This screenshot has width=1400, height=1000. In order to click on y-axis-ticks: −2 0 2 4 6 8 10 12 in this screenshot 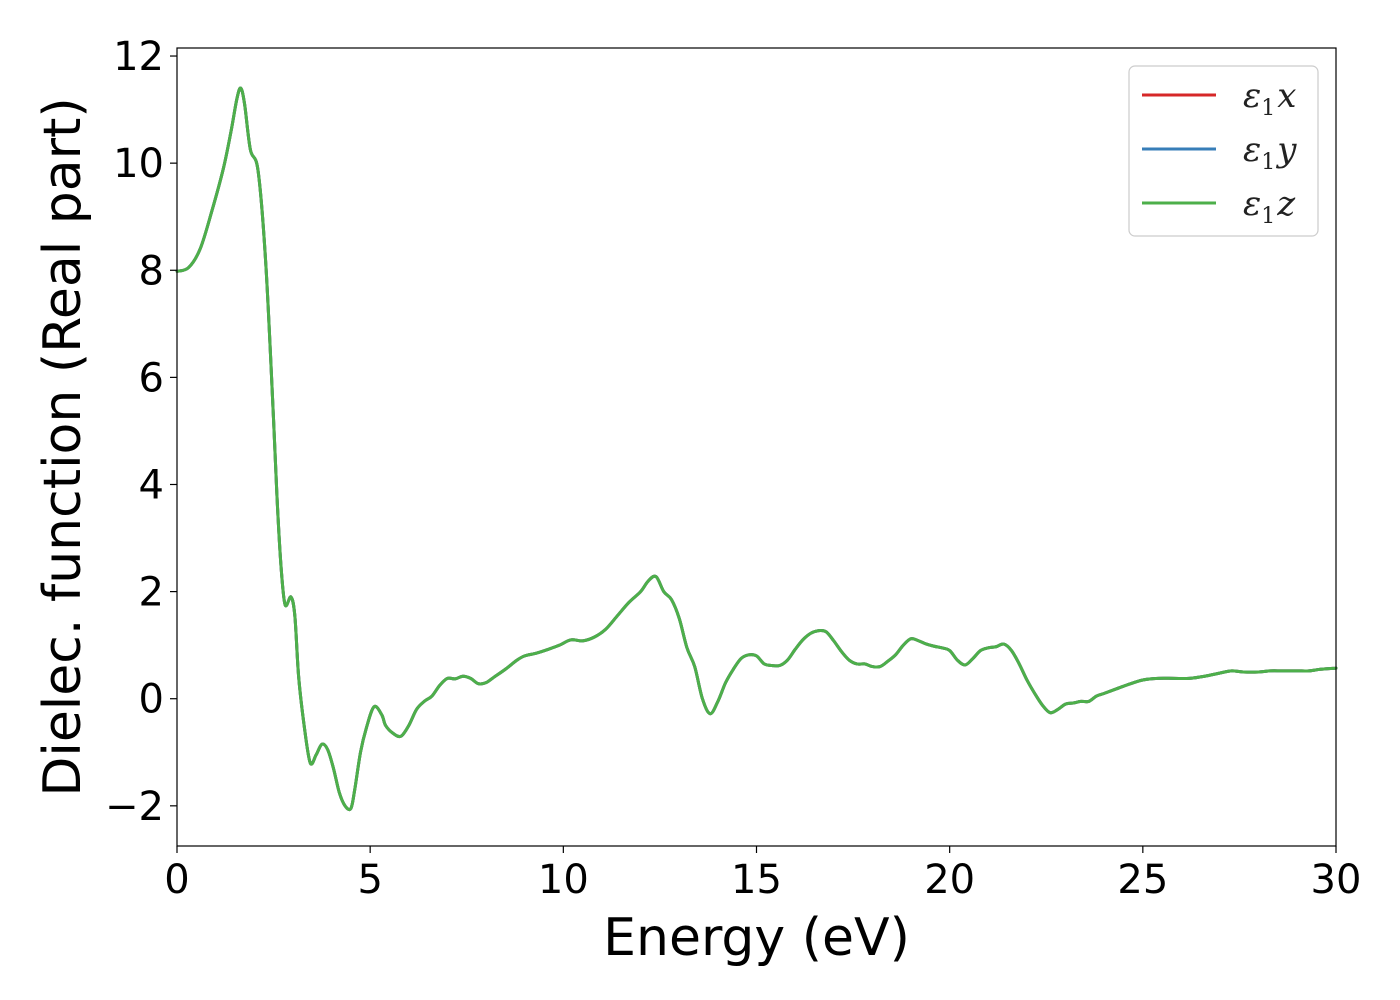, I will do `click(141, 432)`.